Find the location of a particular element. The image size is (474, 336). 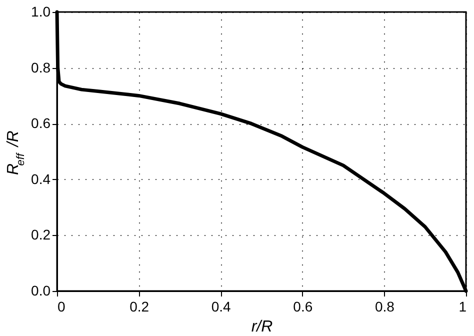

y-axis-title: Reff/R is located at coordinates (16, 152).